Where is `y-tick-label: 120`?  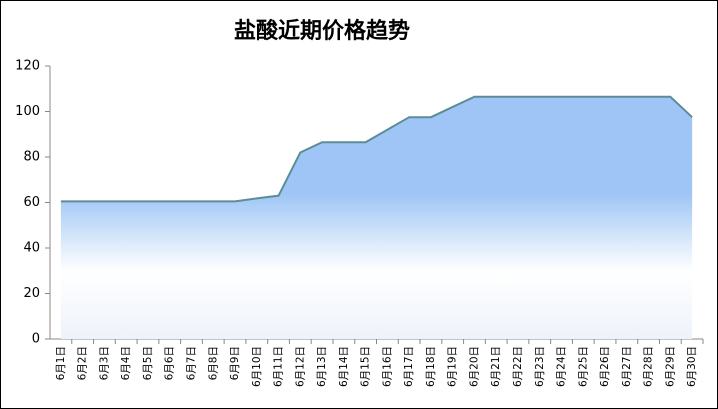 y-tick-label: 120 is located at coordinates (27, 66).